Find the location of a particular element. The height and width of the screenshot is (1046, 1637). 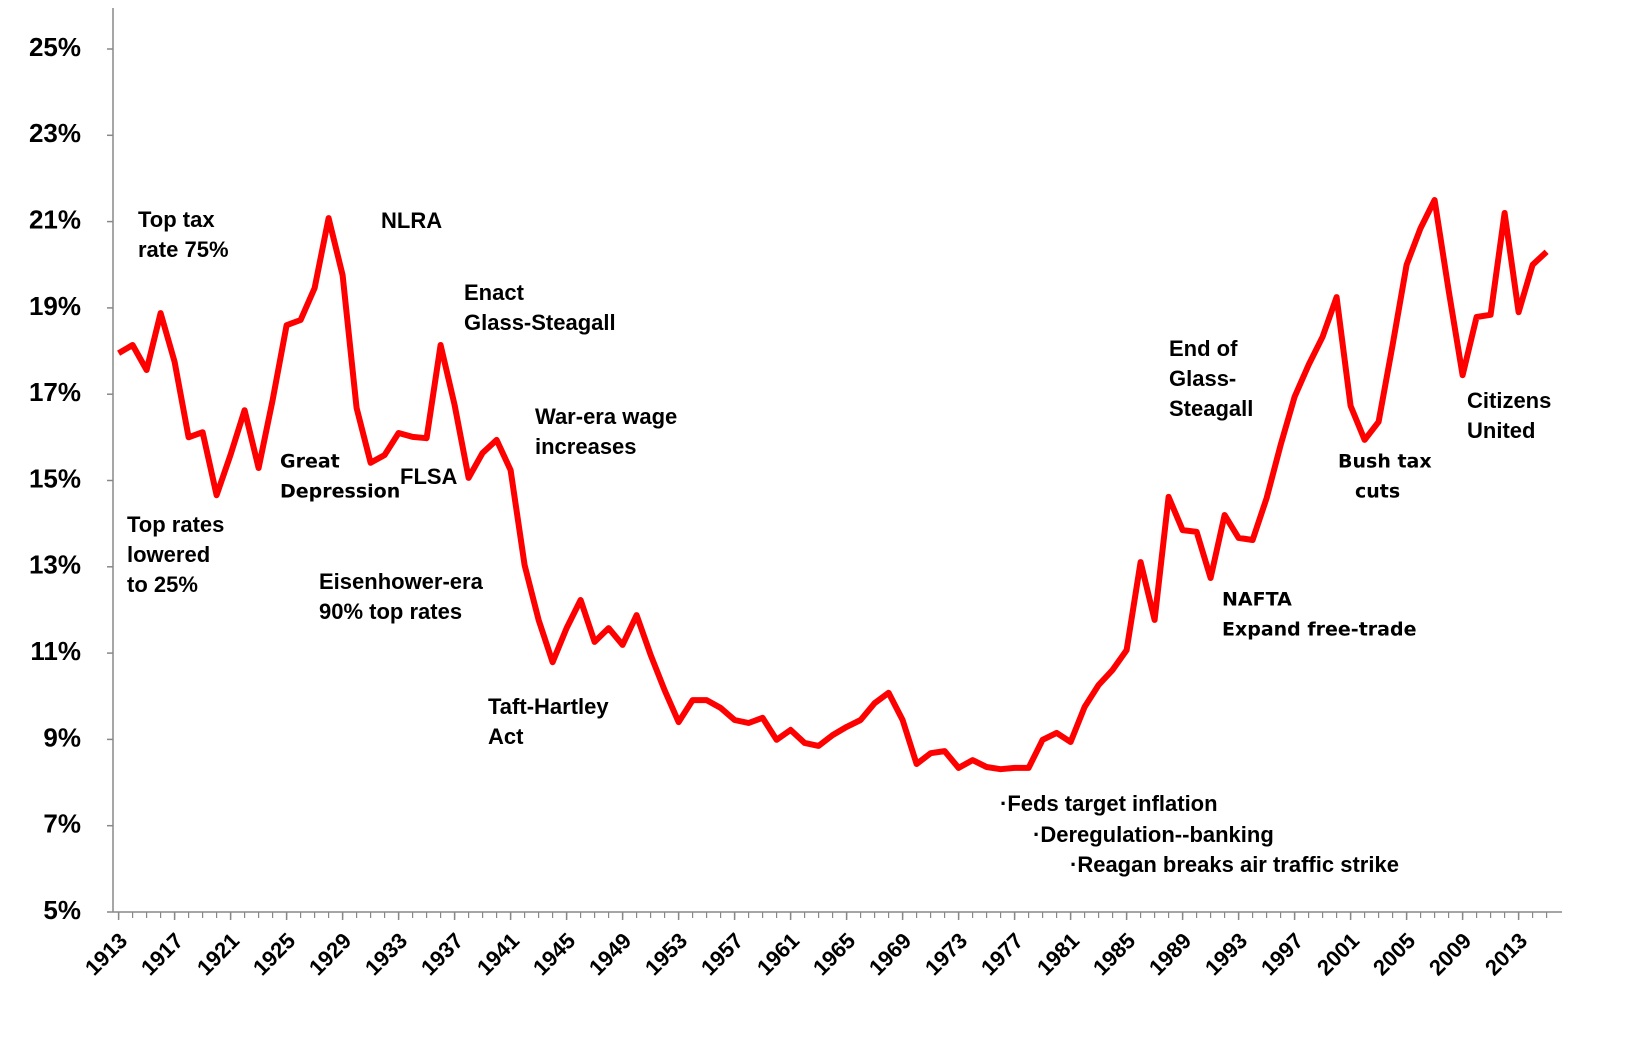

annotation: increases is located at coordinates (586, 446).